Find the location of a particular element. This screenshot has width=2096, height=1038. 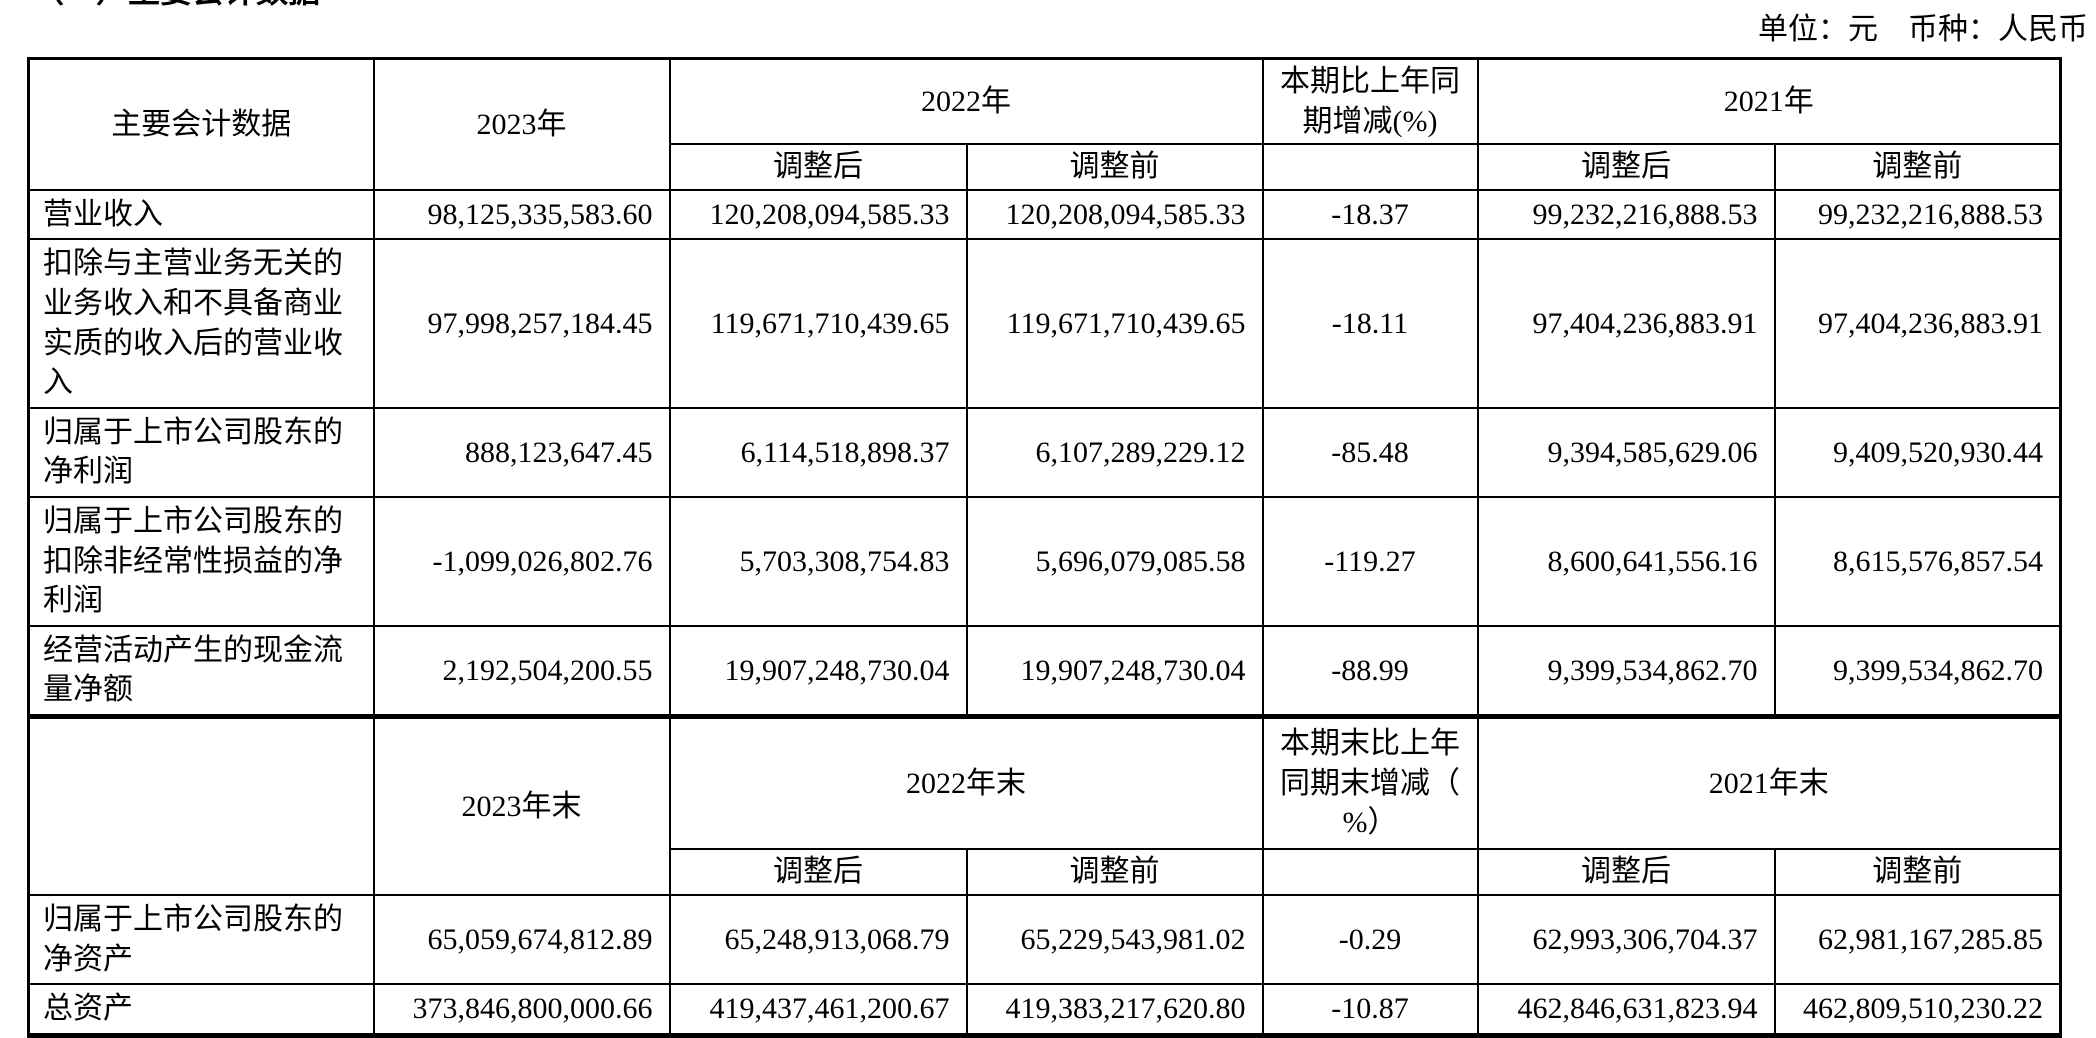

value-2021-adjusted-after: 99,232,216,888.53 is located at coordinates (1626, 214).